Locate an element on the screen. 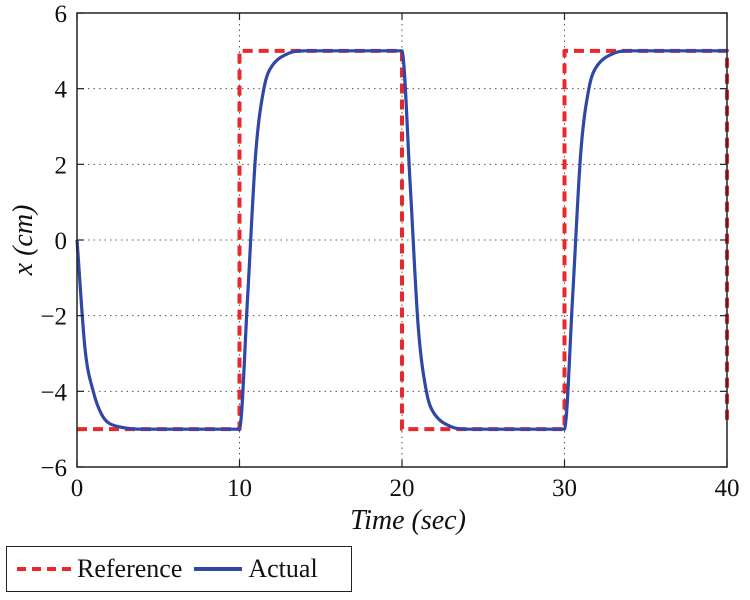  y-tick-label: 2 is located at coordinates (61, 165).